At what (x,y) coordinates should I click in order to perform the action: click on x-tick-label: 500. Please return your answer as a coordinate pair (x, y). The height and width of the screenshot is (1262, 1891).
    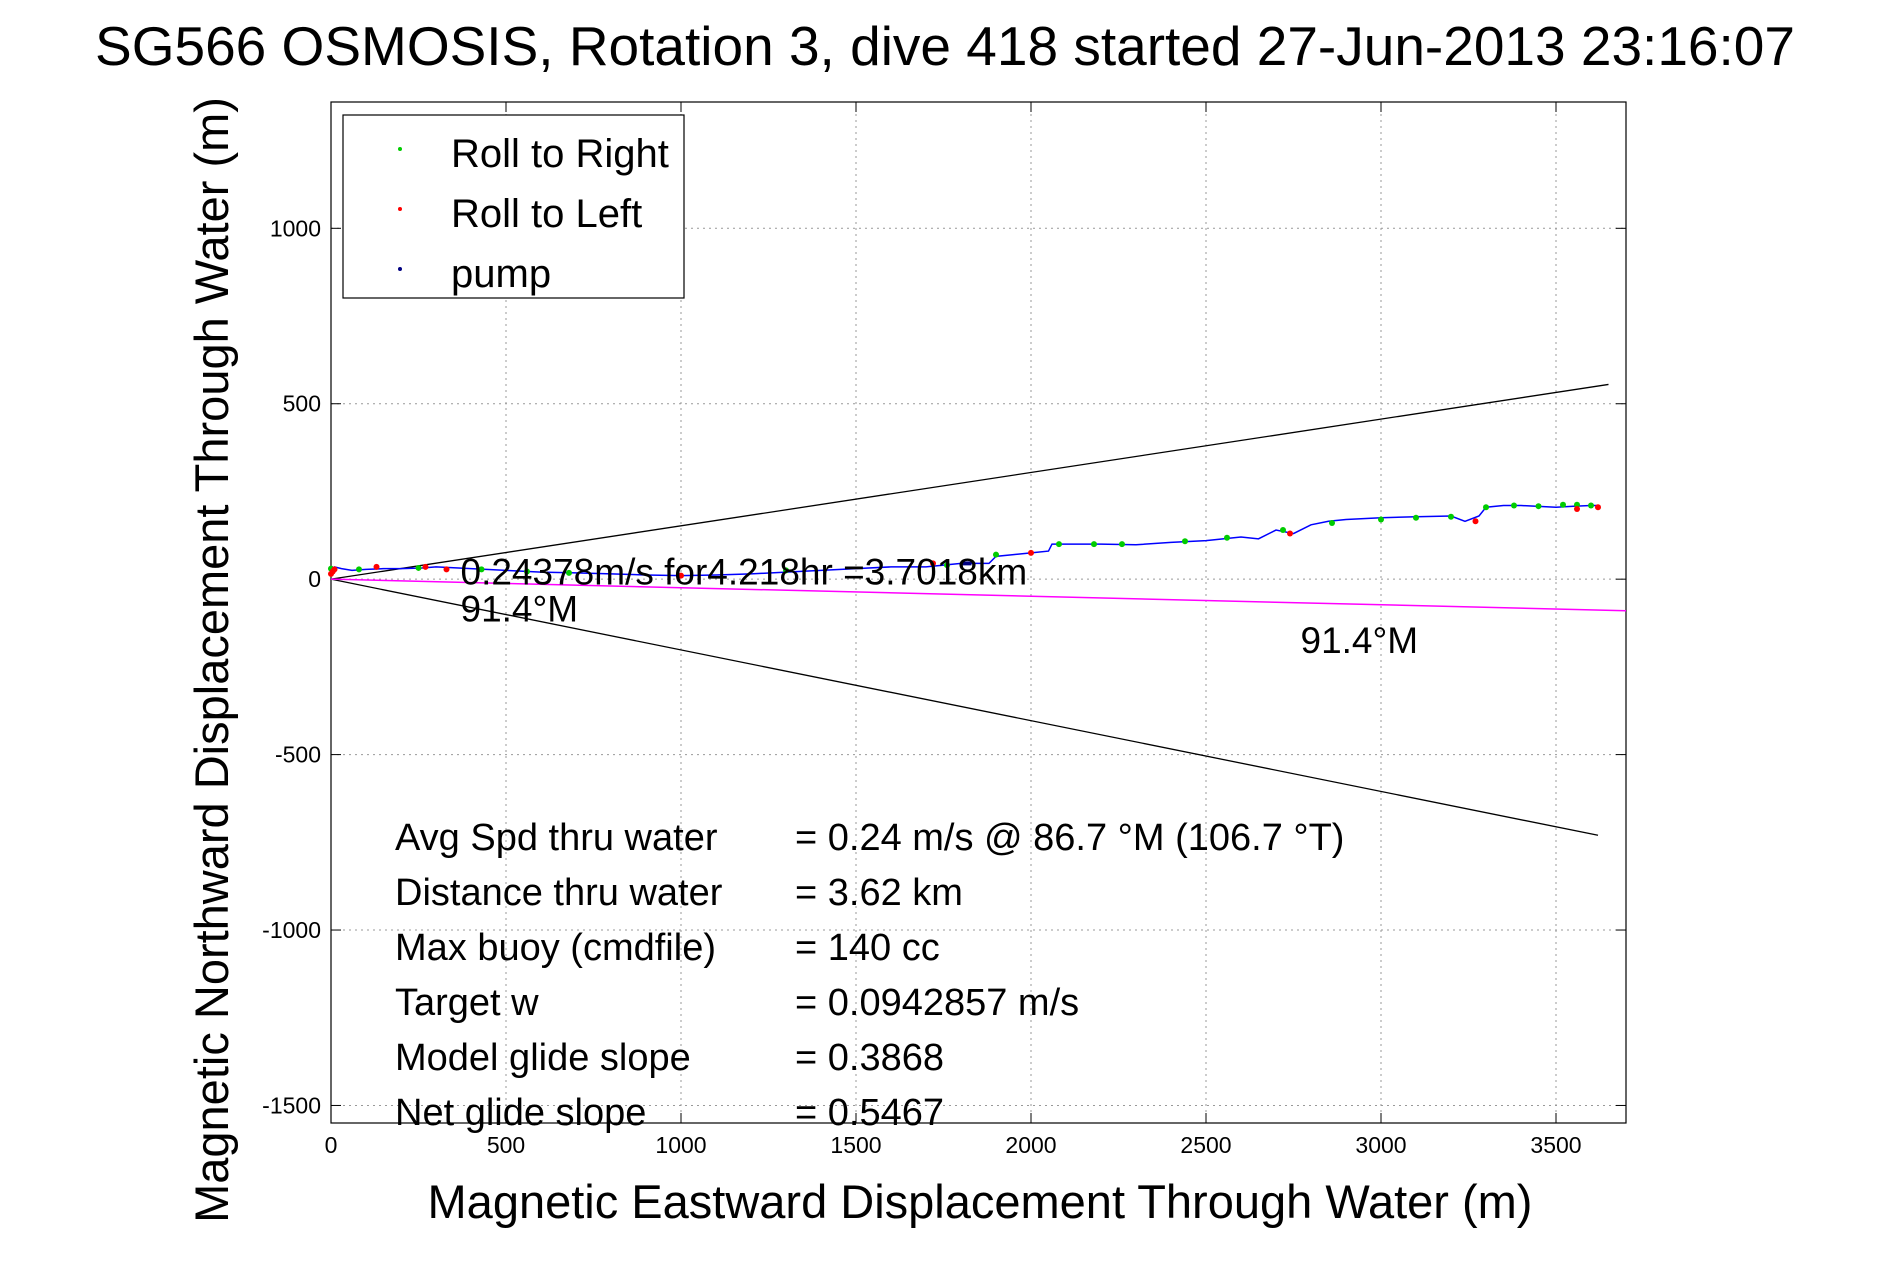
    Looking at the image, I should click on (506, 1145).